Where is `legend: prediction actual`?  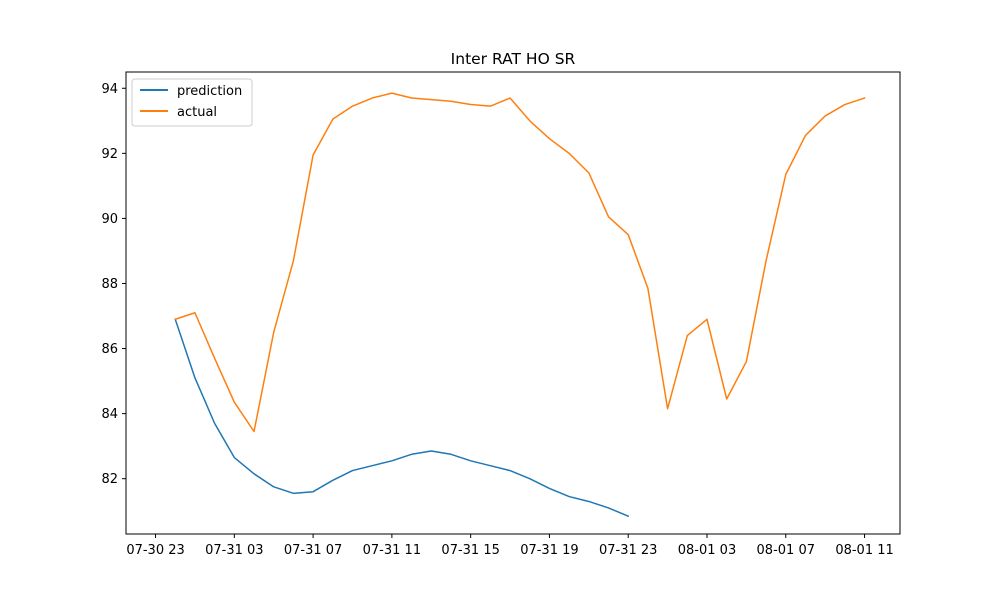
legend: prediction actual is located at coordinates (192, 102).